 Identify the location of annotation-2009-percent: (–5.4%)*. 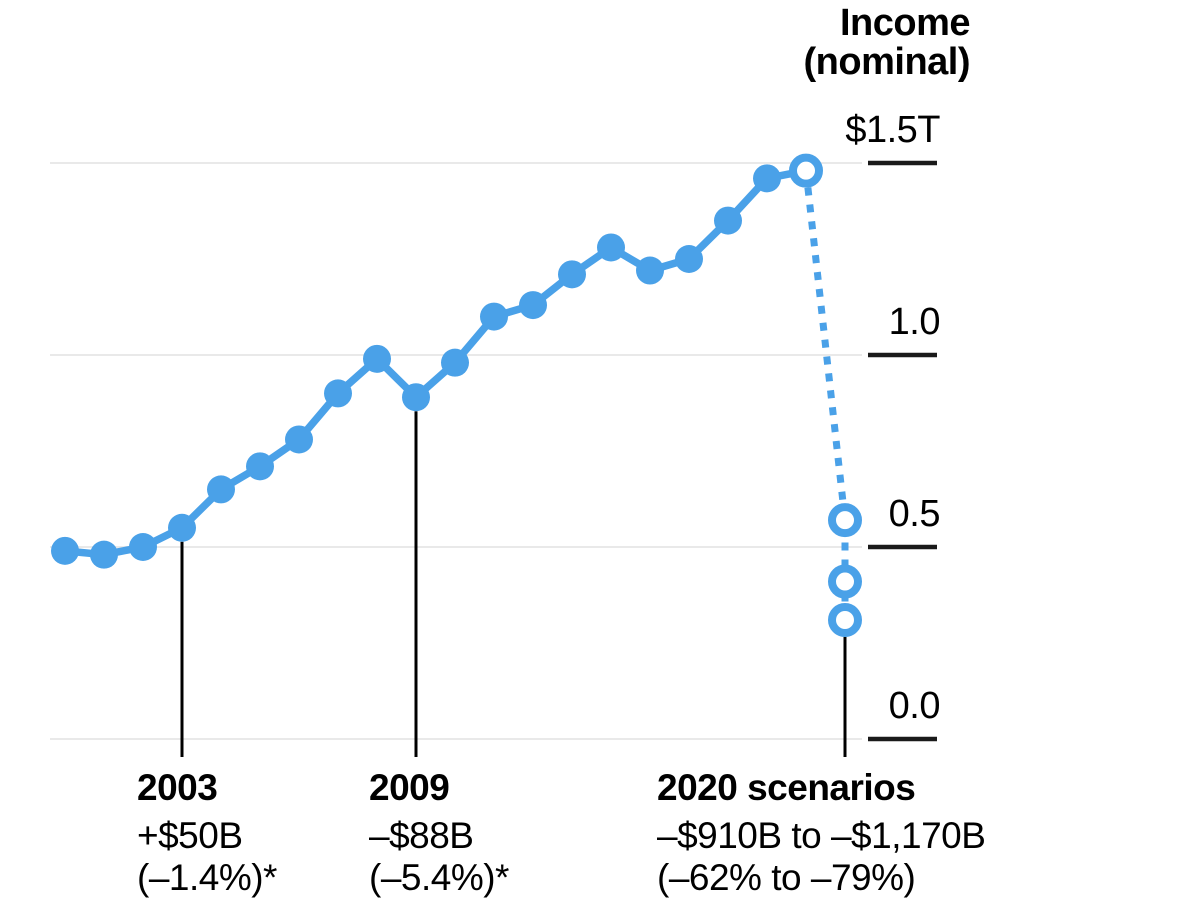
(439, 877).